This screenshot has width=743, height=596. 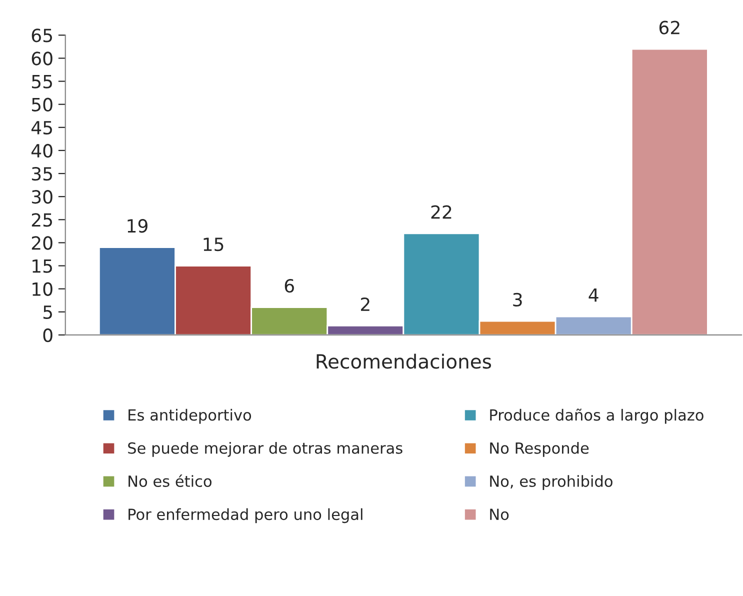 What do you see at coordinates (289, 286) in the screenshot?
I see `data-label: 6` at bounding box center [289, 286].